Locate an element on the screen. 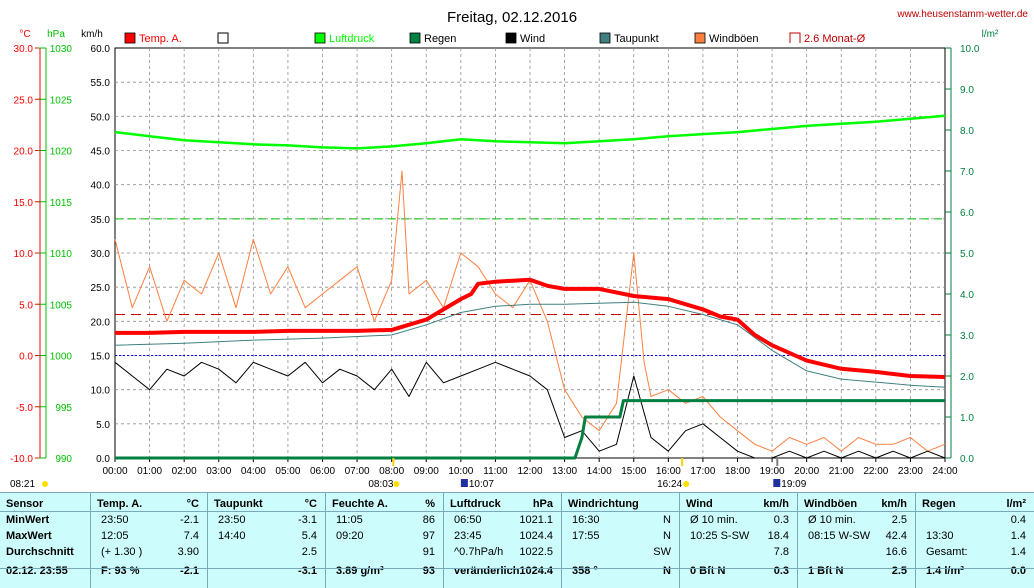 This screenshot has width=1034, height=588. stats-row: Durchschnitt is located at coordinates (45, 552).